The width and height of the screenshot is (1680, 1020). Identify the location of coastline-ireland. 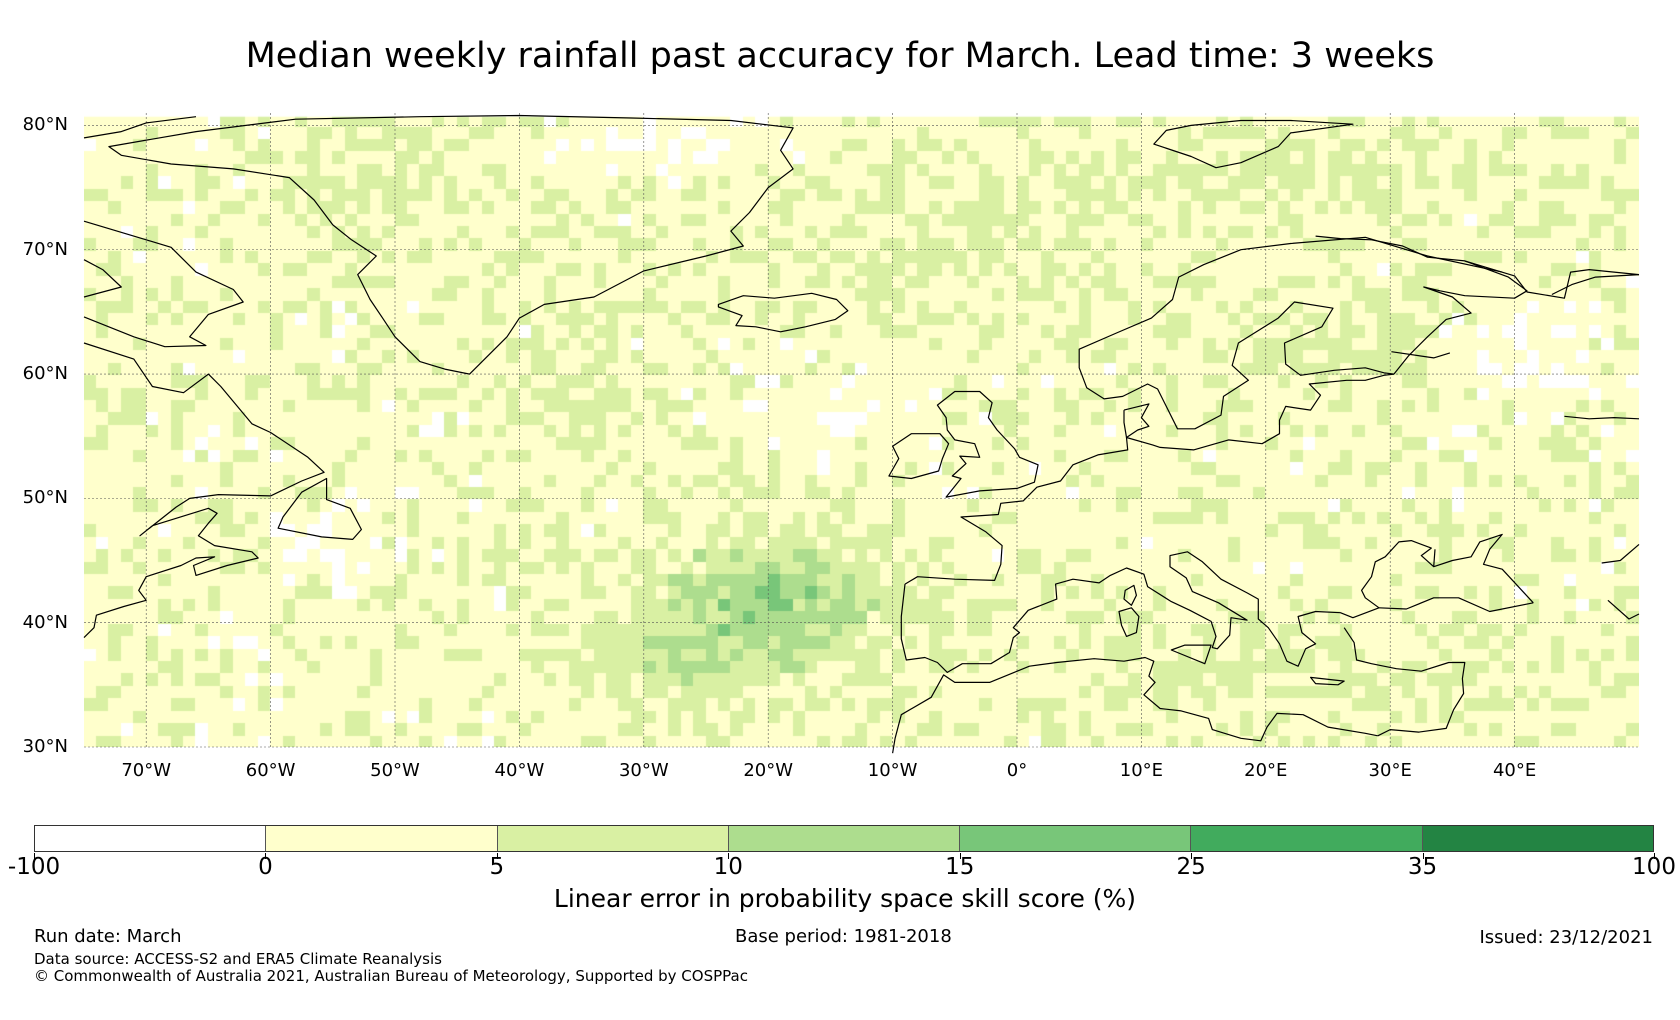
(919, 456).